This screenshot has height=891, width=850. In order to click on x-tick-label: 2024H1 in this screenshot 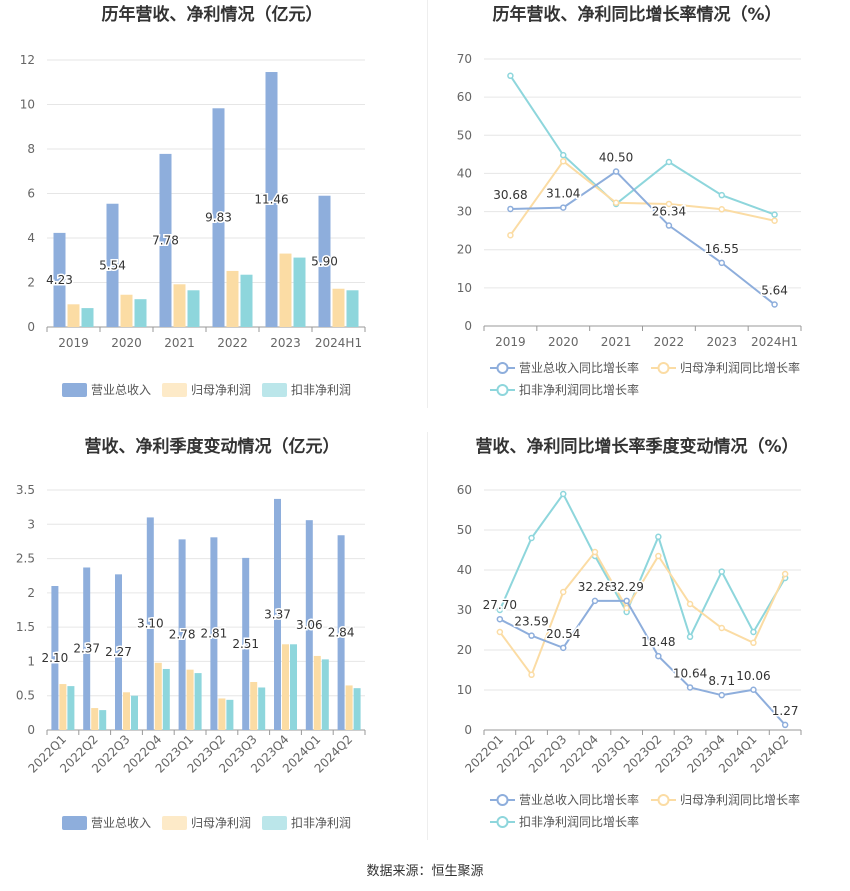, I will do `click(338, 343)`.